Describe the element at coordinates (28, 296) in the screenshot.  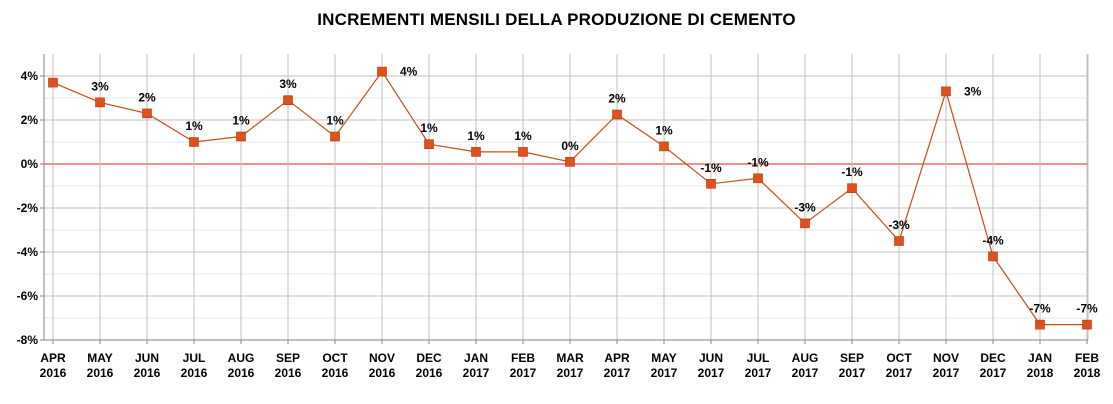
I see `y-tick-label: -6%` at that location.